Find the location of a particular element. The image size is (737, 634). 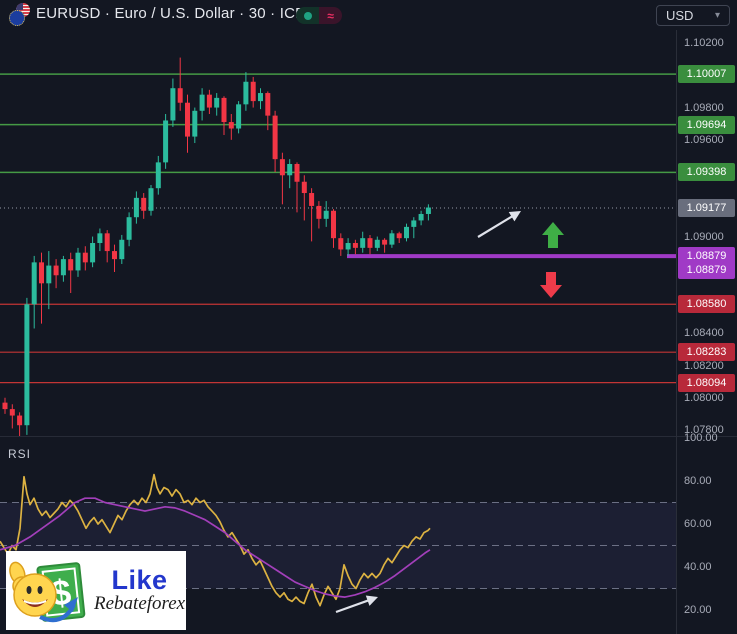

logo-like-text: Like is located at coordinates (139, 579).